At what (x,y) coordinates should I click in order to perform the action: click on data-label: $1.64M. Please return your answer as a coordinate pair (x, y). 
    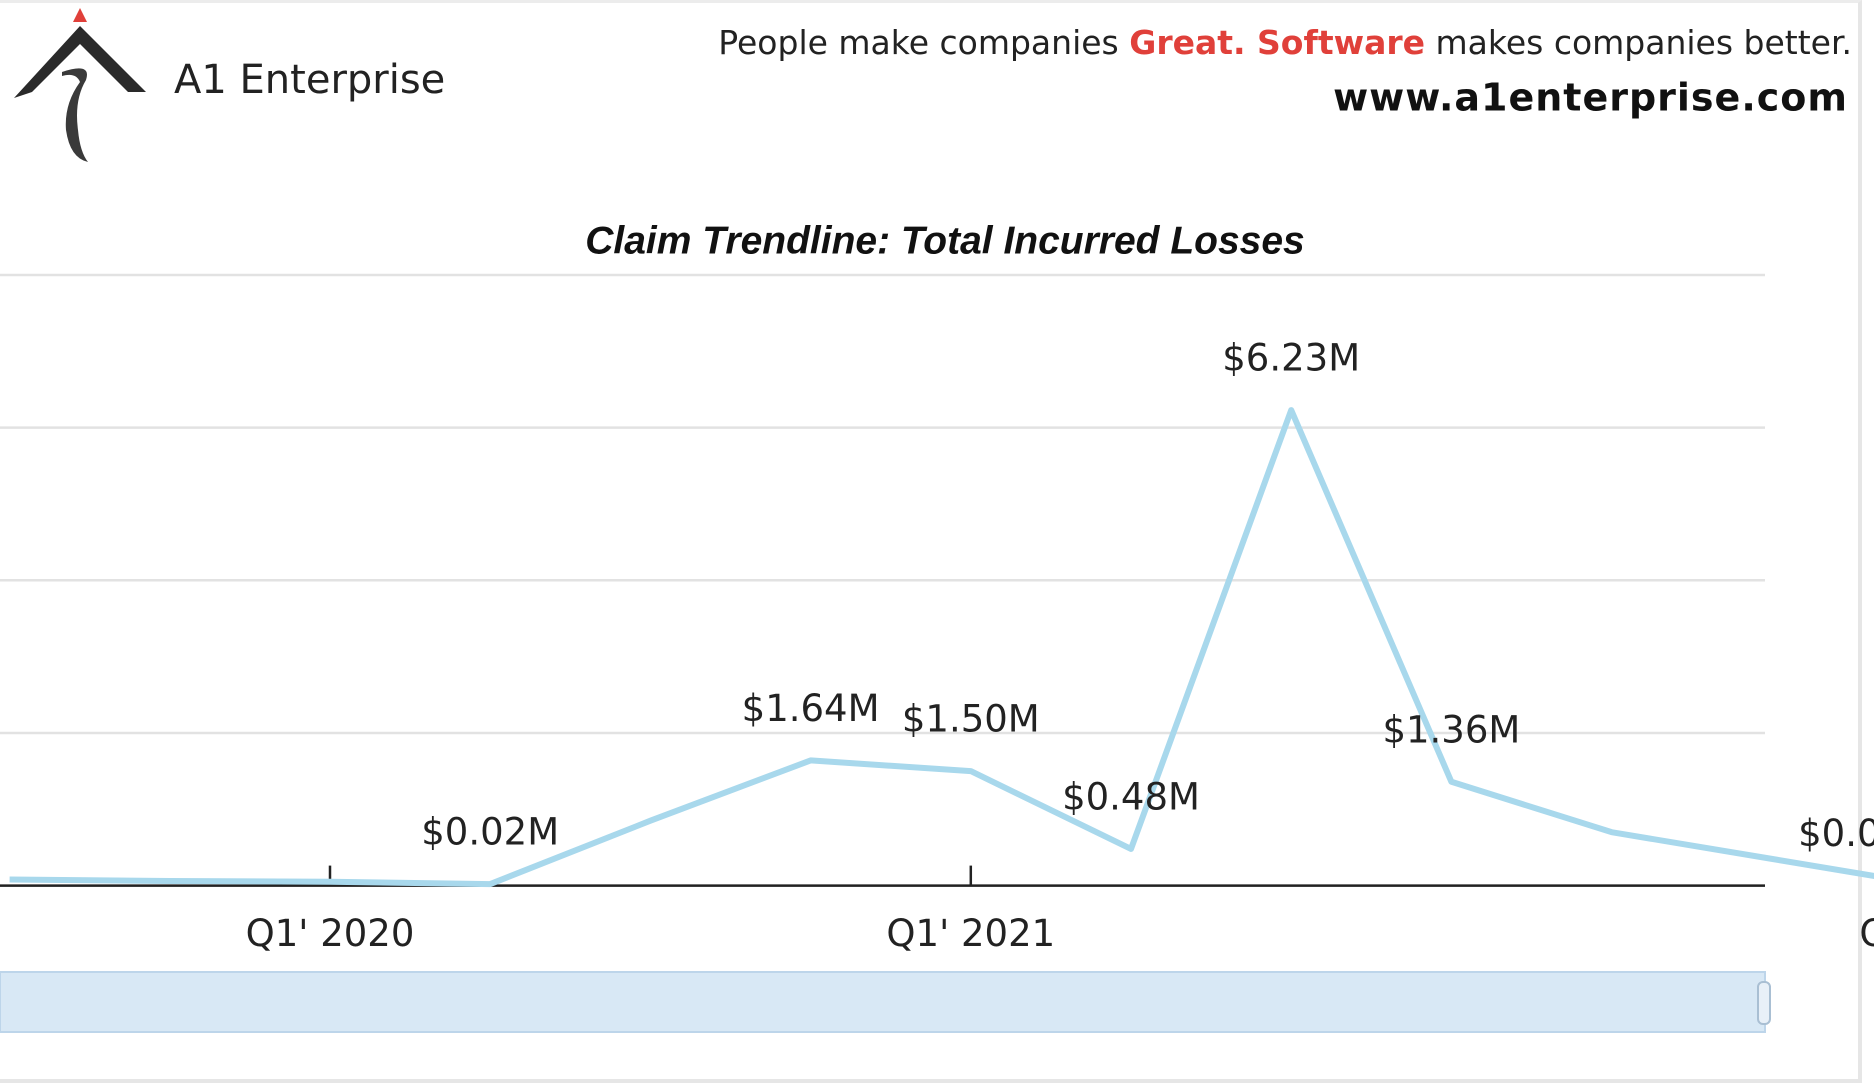
    Looking at the image, I should click on (811, 708).